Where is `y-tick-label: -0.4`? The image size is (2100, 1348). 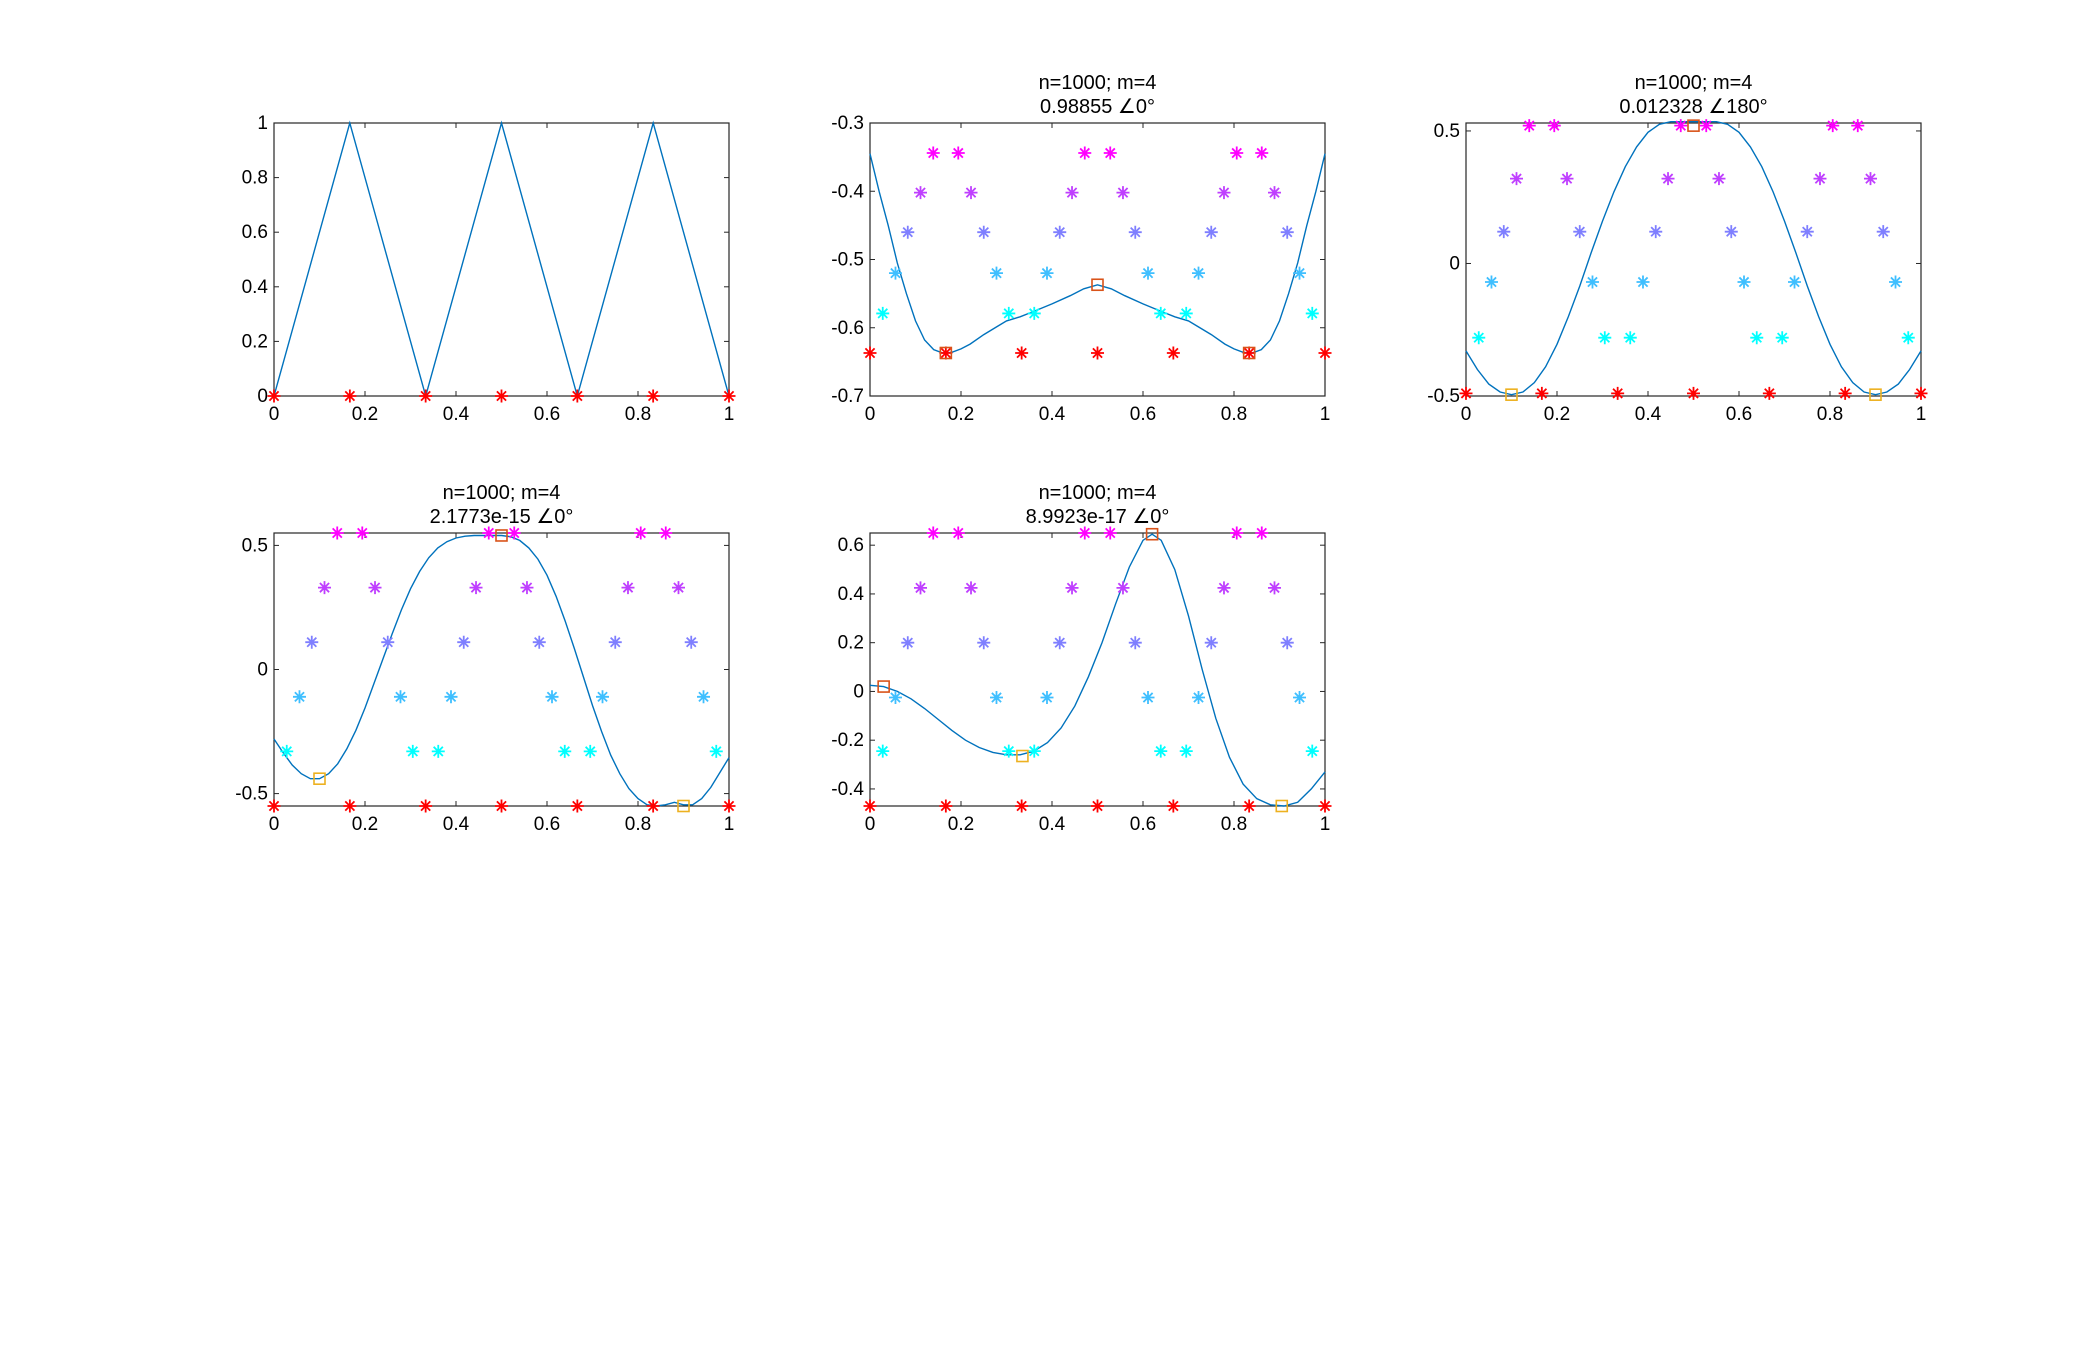
y-tick-label: -0.4 is located at coordinates (847, 191).